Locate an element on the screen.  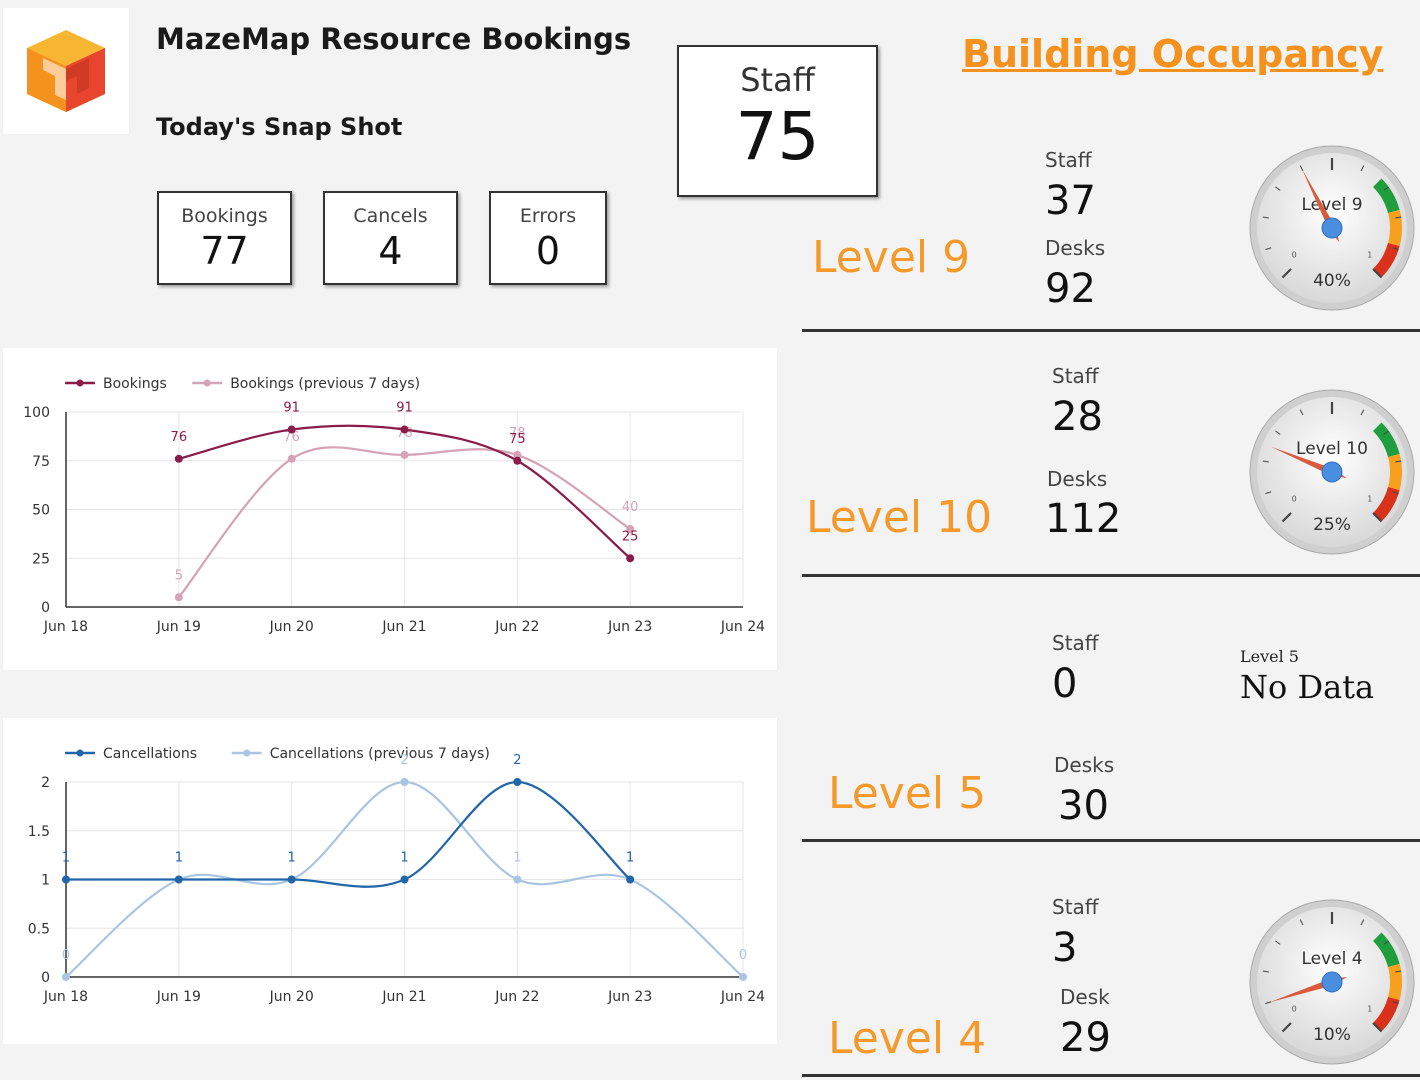
kpi-staff-card: Staff 75 is located at coordinates (777, 121).